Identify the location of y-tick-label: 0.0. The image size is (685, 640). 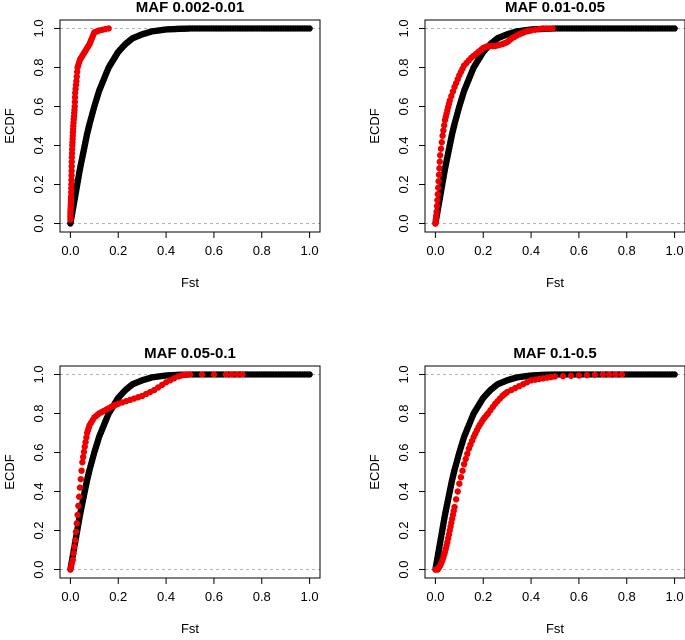
(403, 569).